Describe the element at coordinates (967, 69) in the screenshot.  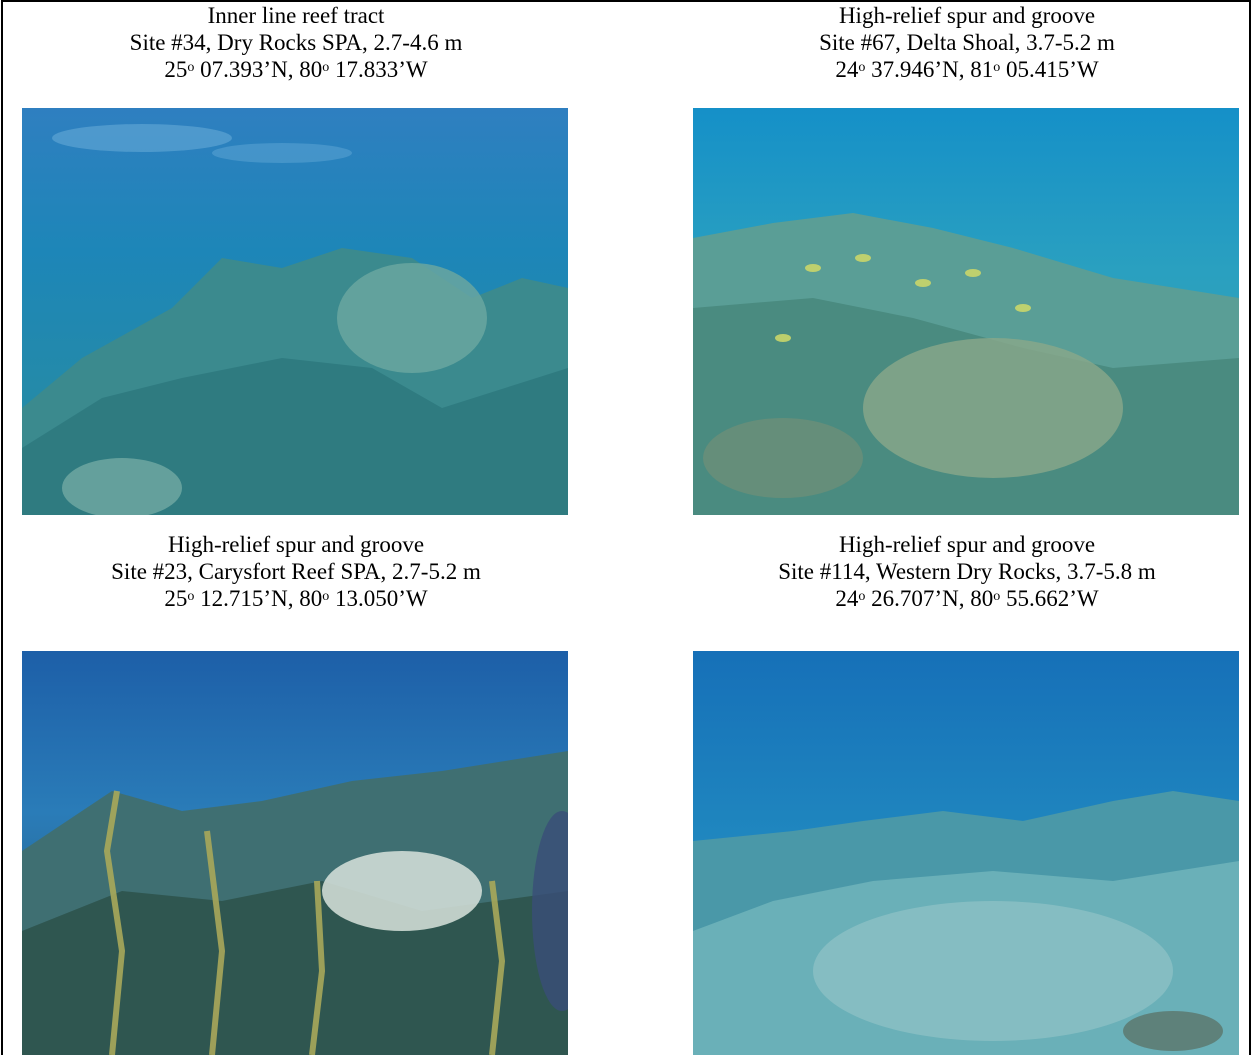
I see `panel-2-coordinates: 24o 37.946’N, 81o 05.415’W` at that location.